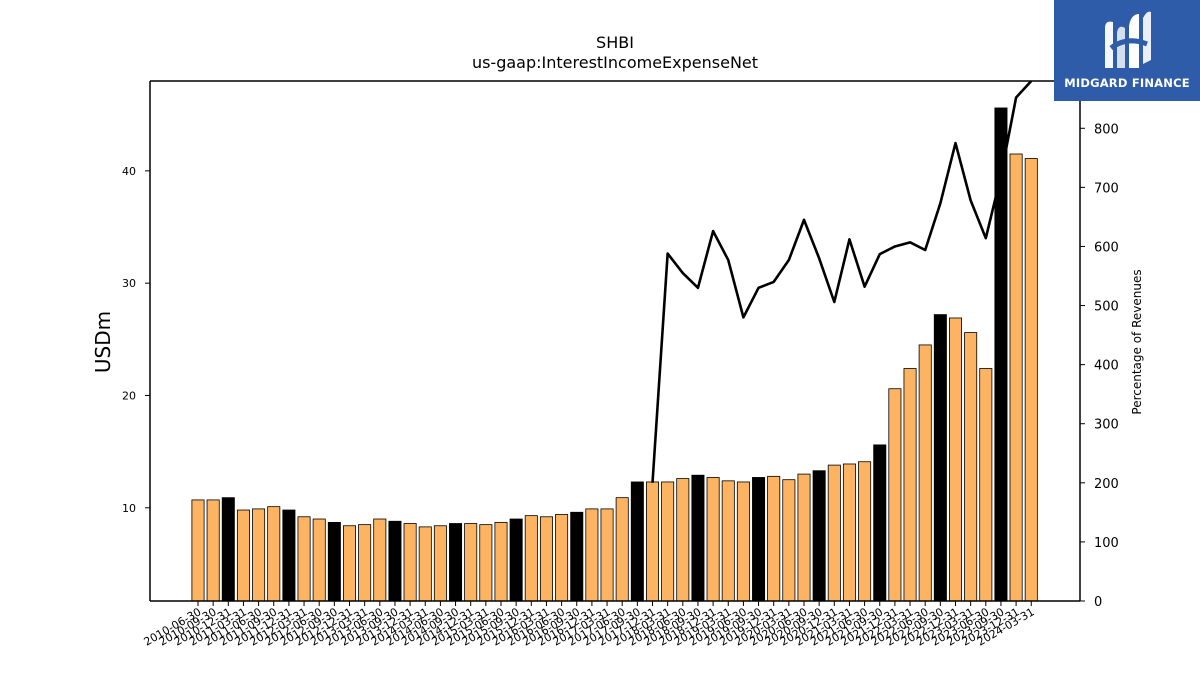 The image size is (1200, 675). I want to click on y-tick-label: 10, so click(129, 508).